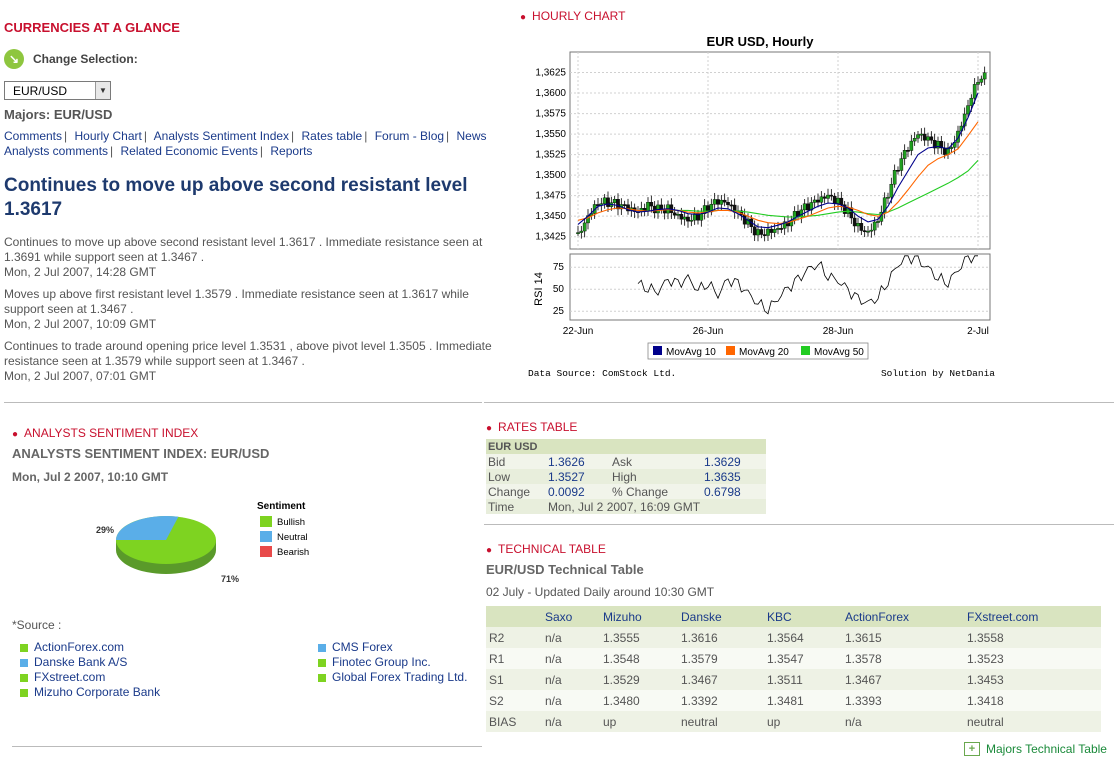 This screenshot has height=768, width=1120. I want to click on legend-label-neutral: Neutral, so click(292, 537).